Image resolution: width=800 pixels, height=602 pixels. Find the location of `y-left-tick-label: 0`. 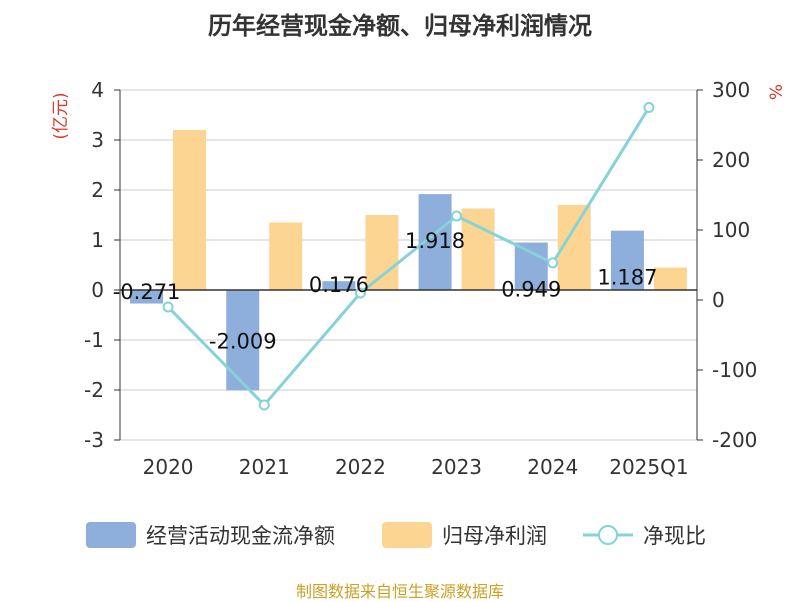

y-left-tick-label: 0 is located at coordinates (97, 290).